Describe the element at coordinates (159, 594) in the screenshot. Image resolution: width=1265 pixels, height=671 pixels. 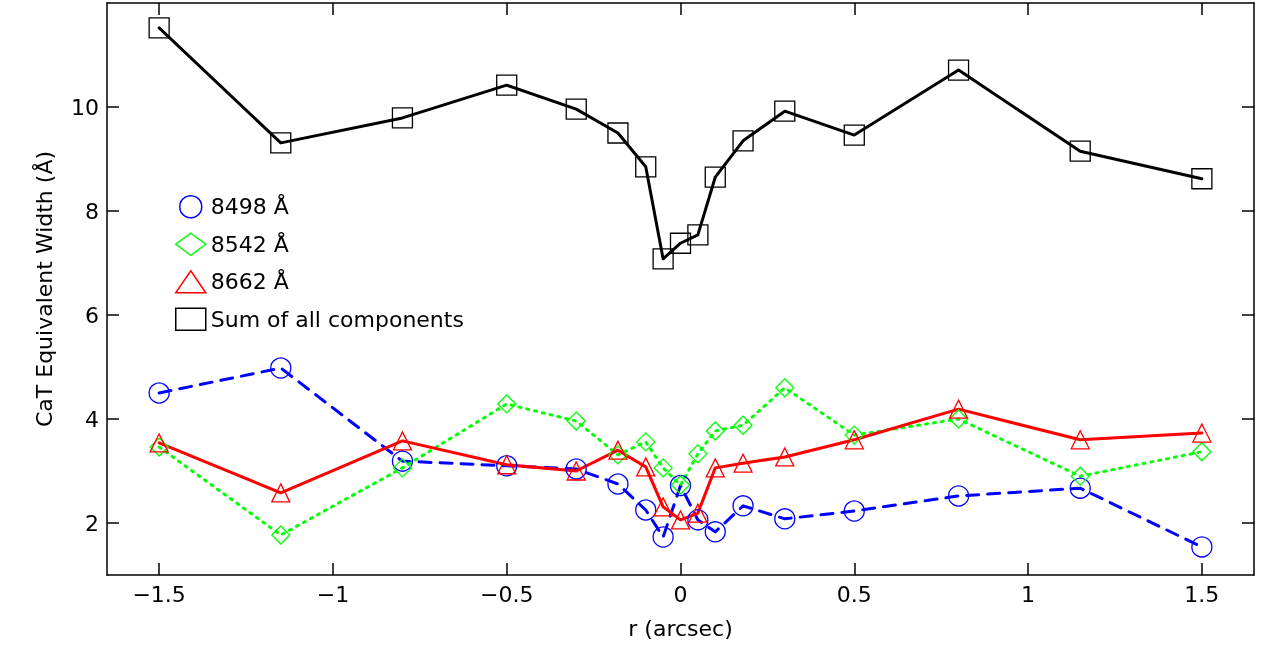
I see `x-tick-label: −1.5` at that location.